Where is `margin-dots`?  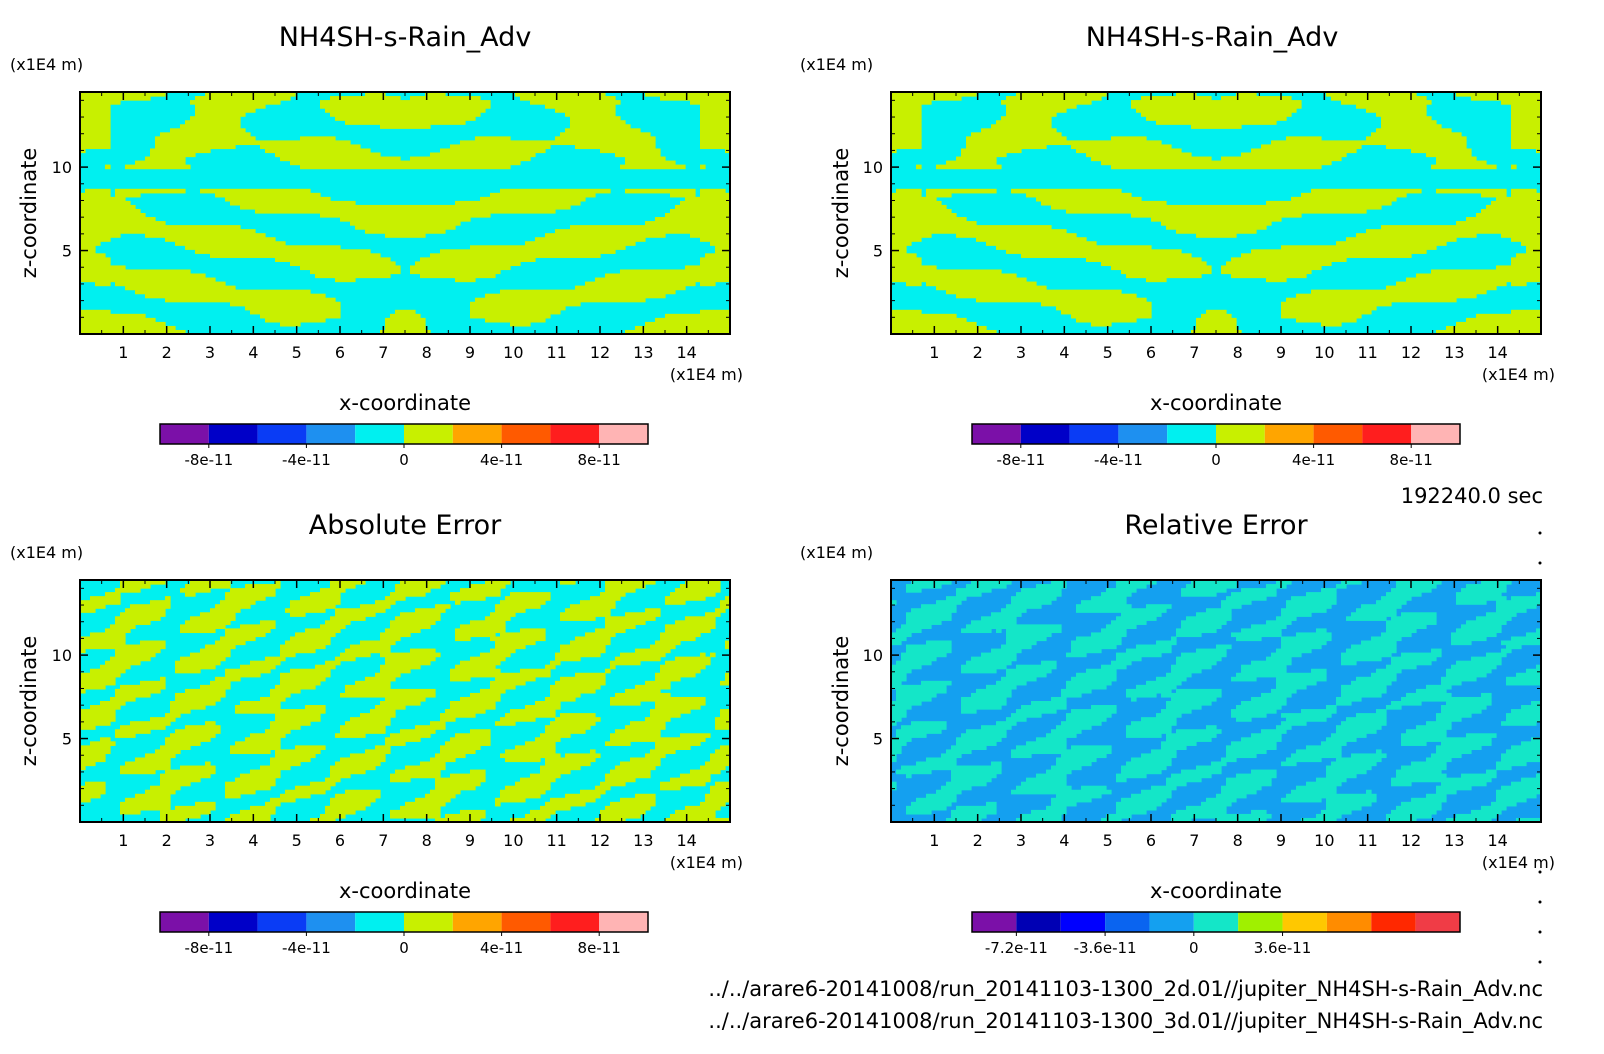 margin-dots is located at coordinates (1540, 747).